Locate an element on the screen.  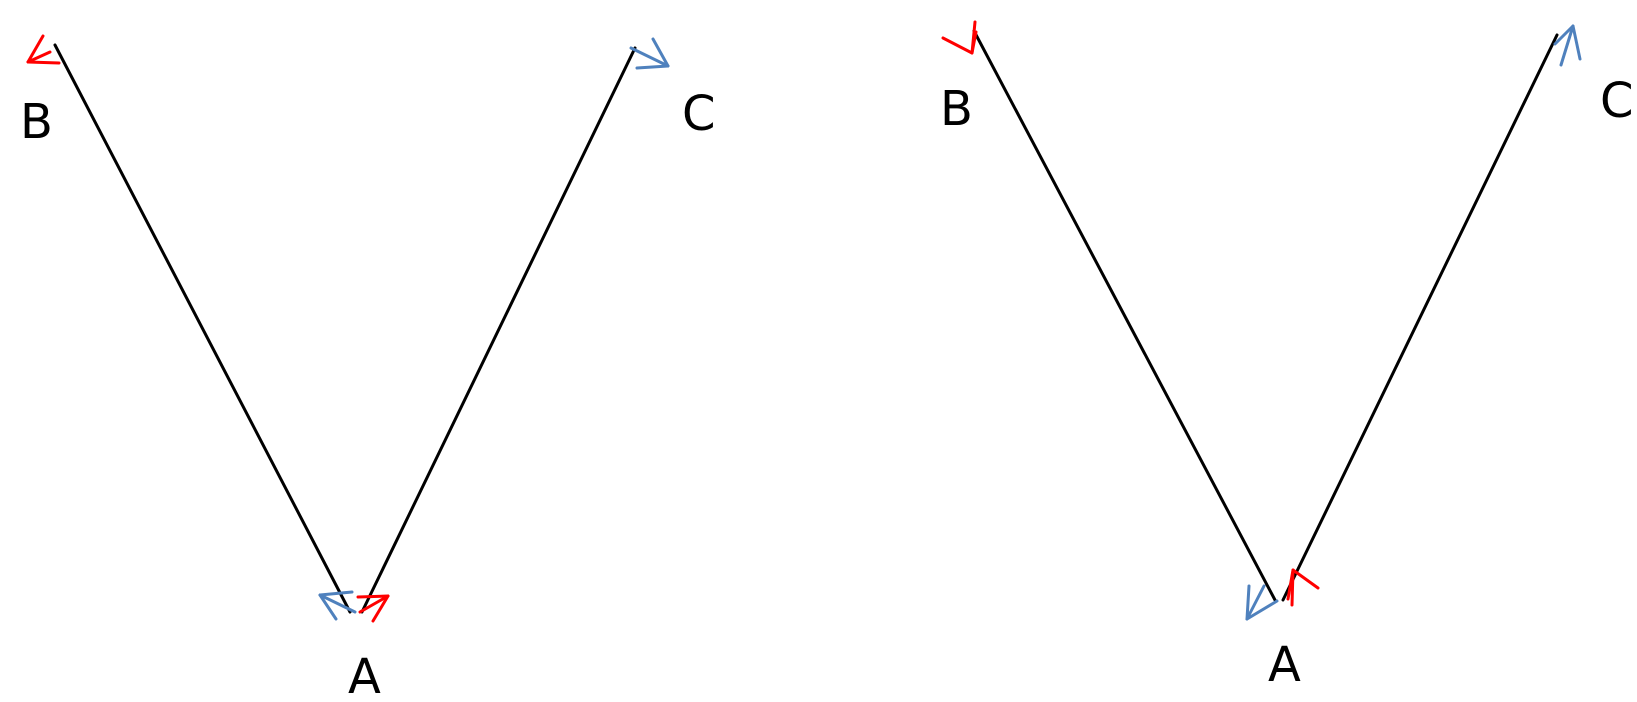
right-edge-ac is located at coordinates (1420, 317).